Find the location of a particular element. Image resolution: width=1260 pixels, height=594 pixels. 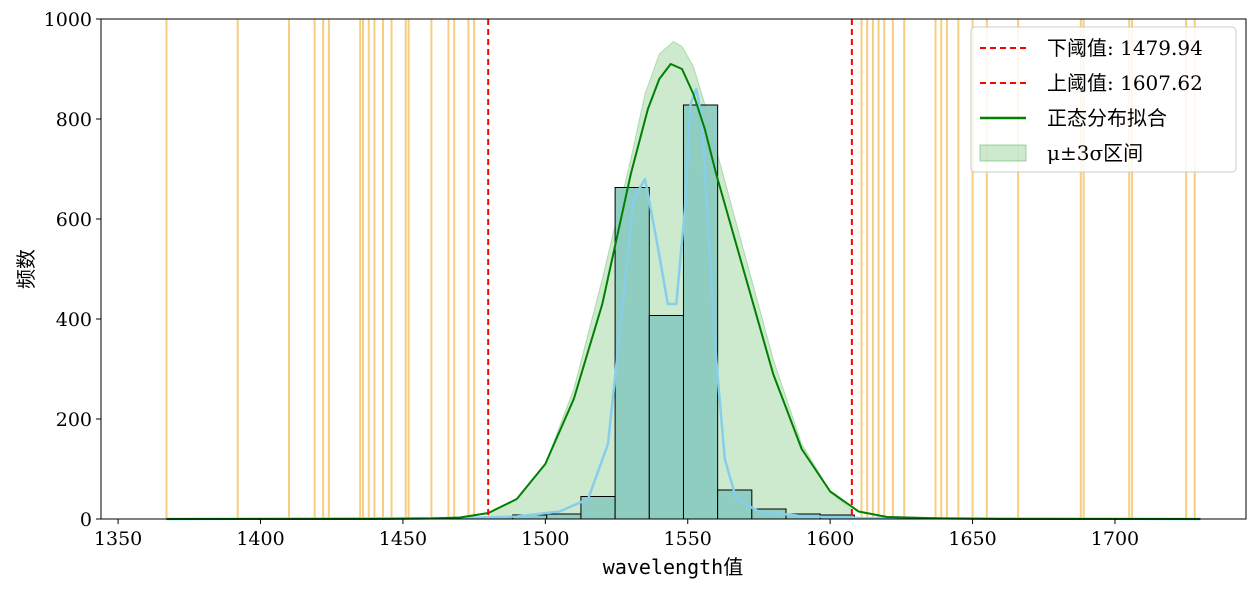

x-tick-label: 1450 is located at coordinates (403, 539).